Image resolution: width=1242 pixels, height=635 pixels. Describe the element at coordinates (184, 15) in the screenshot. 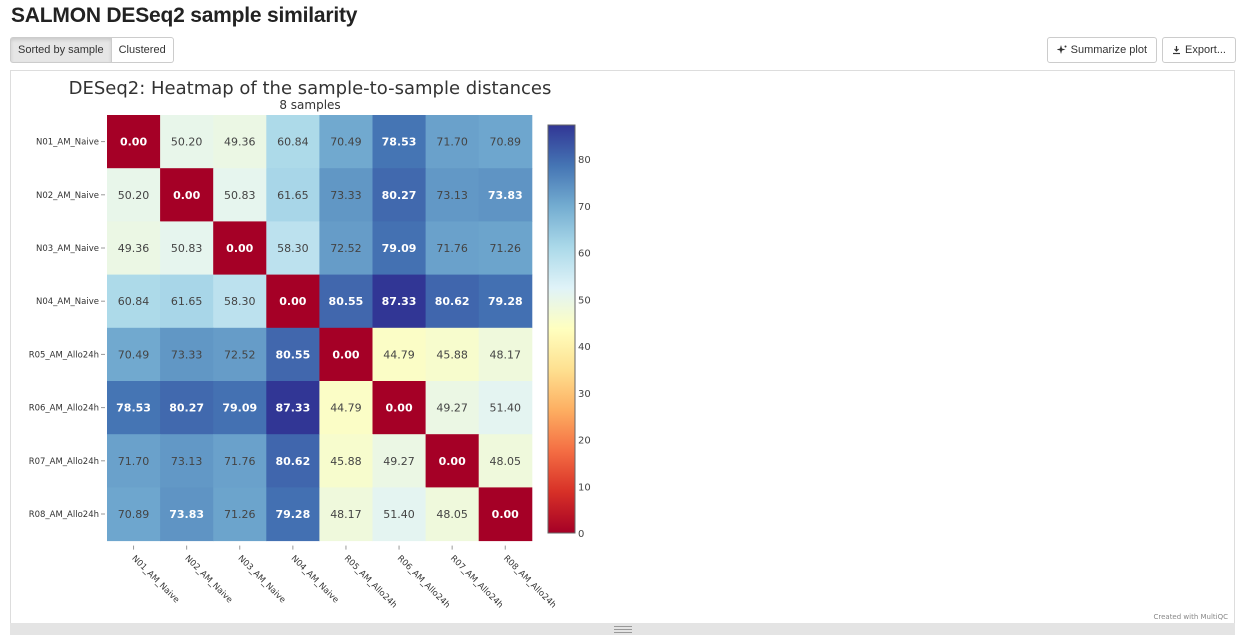

I see `page-title: SALMON DESeq2 sample similarity` at that location.